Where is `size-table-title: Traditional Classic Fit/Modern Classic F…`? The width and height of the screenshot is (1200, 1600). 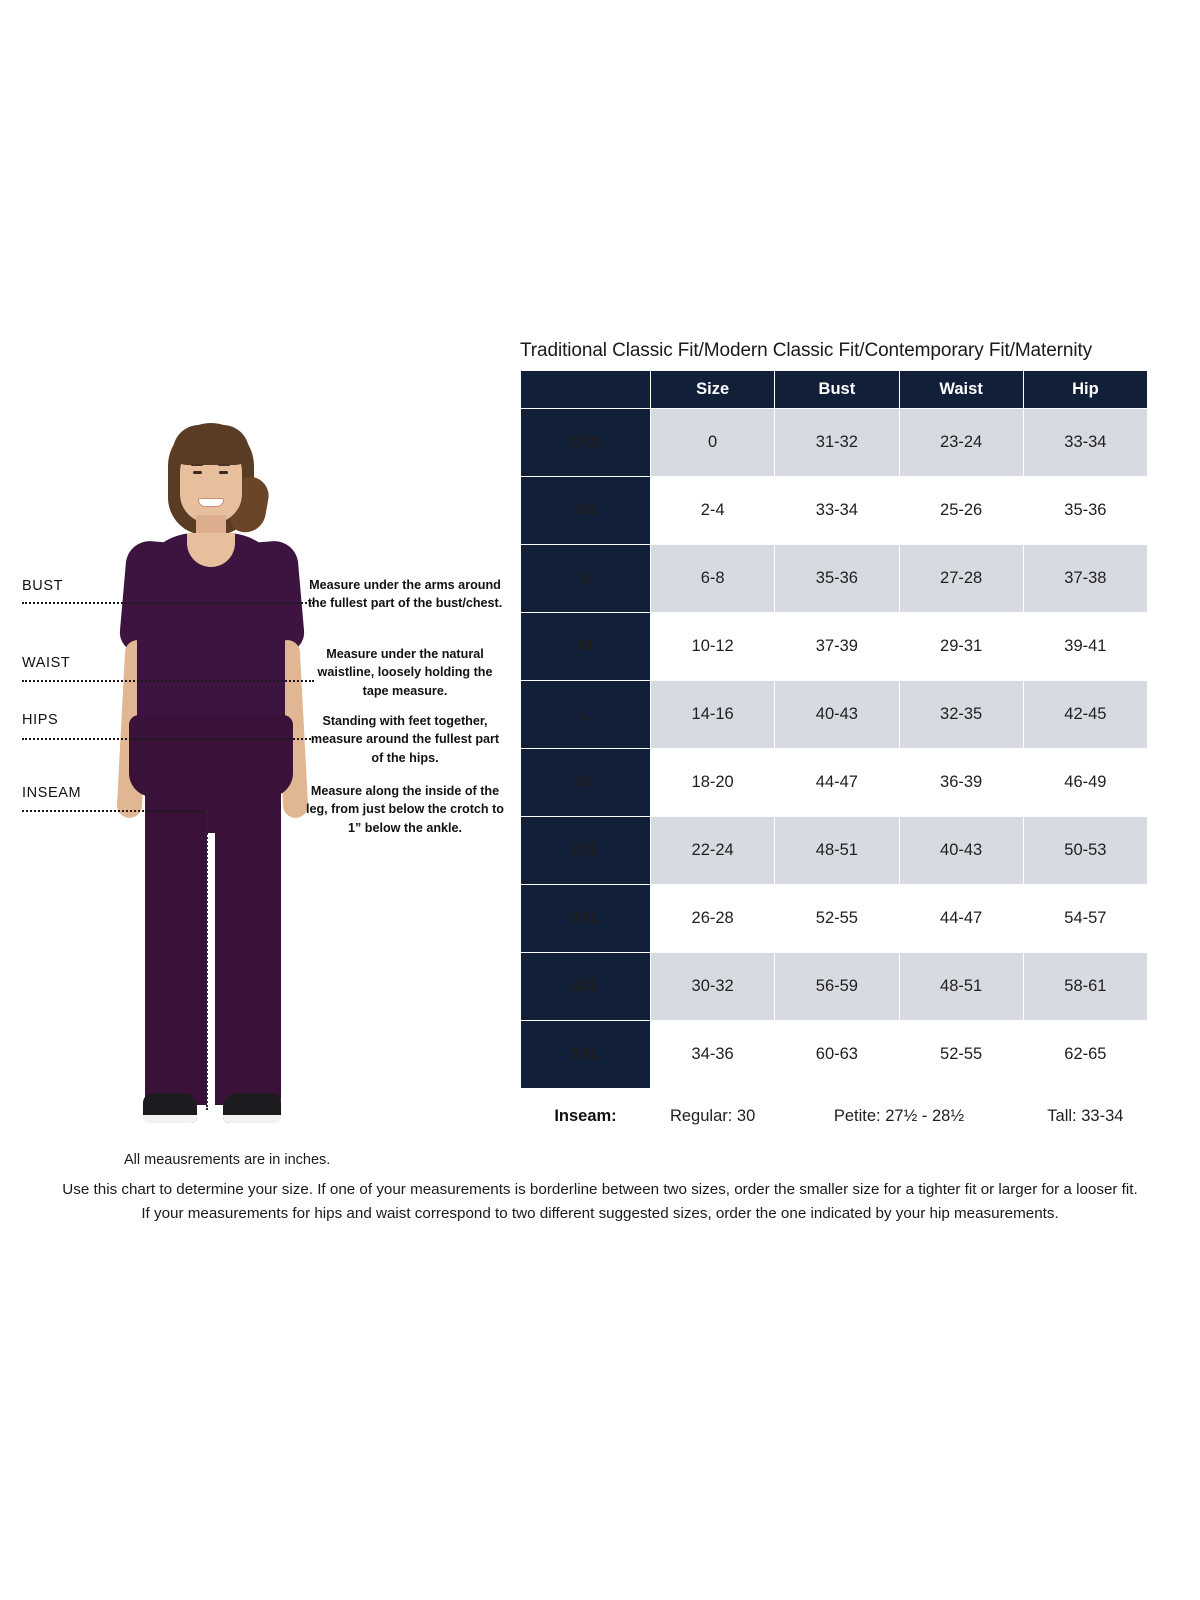 size-table-title: Traditional Classic Fit/Modern Classic F… is located at coordinates (806, 350).